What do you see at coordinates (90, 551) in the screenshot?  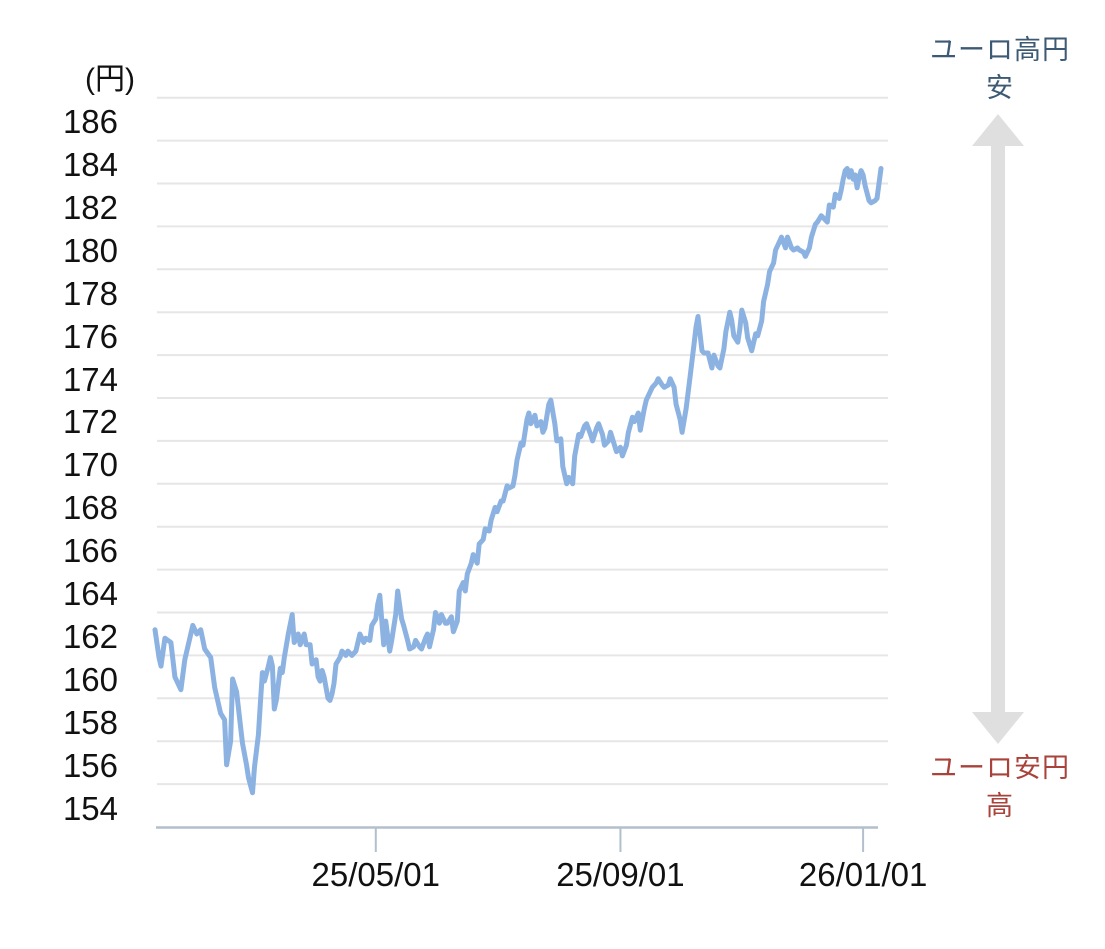 I see `y-axis-tick-label: 166` at bounding box center [90, 551].